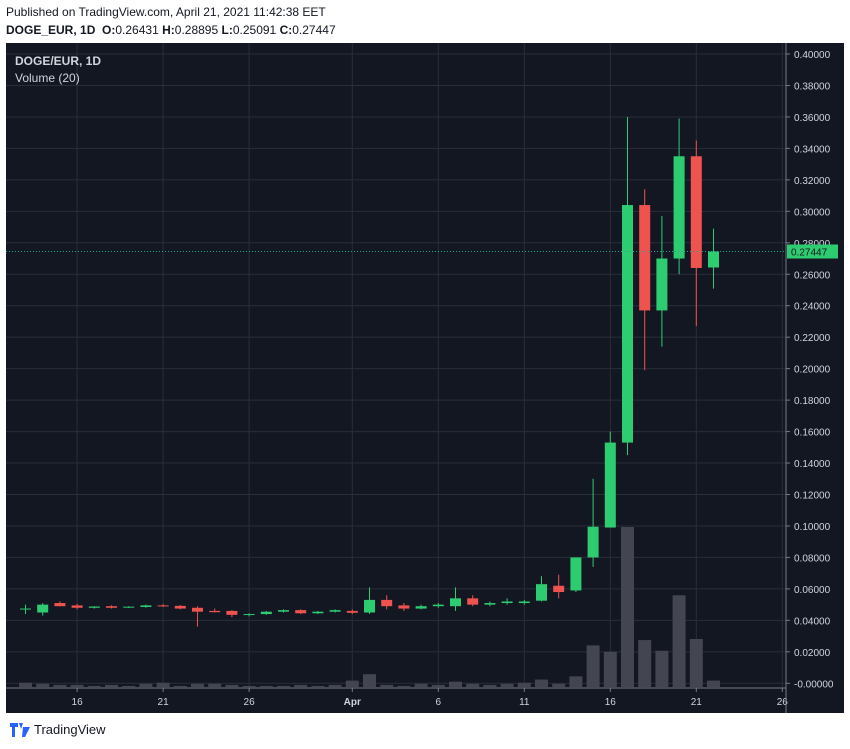 This screenshot has width=850, height=749. Describe the element at coordinates (47, 78) in the screenshot. I see `volume-legend: Volume (20)` at that location.